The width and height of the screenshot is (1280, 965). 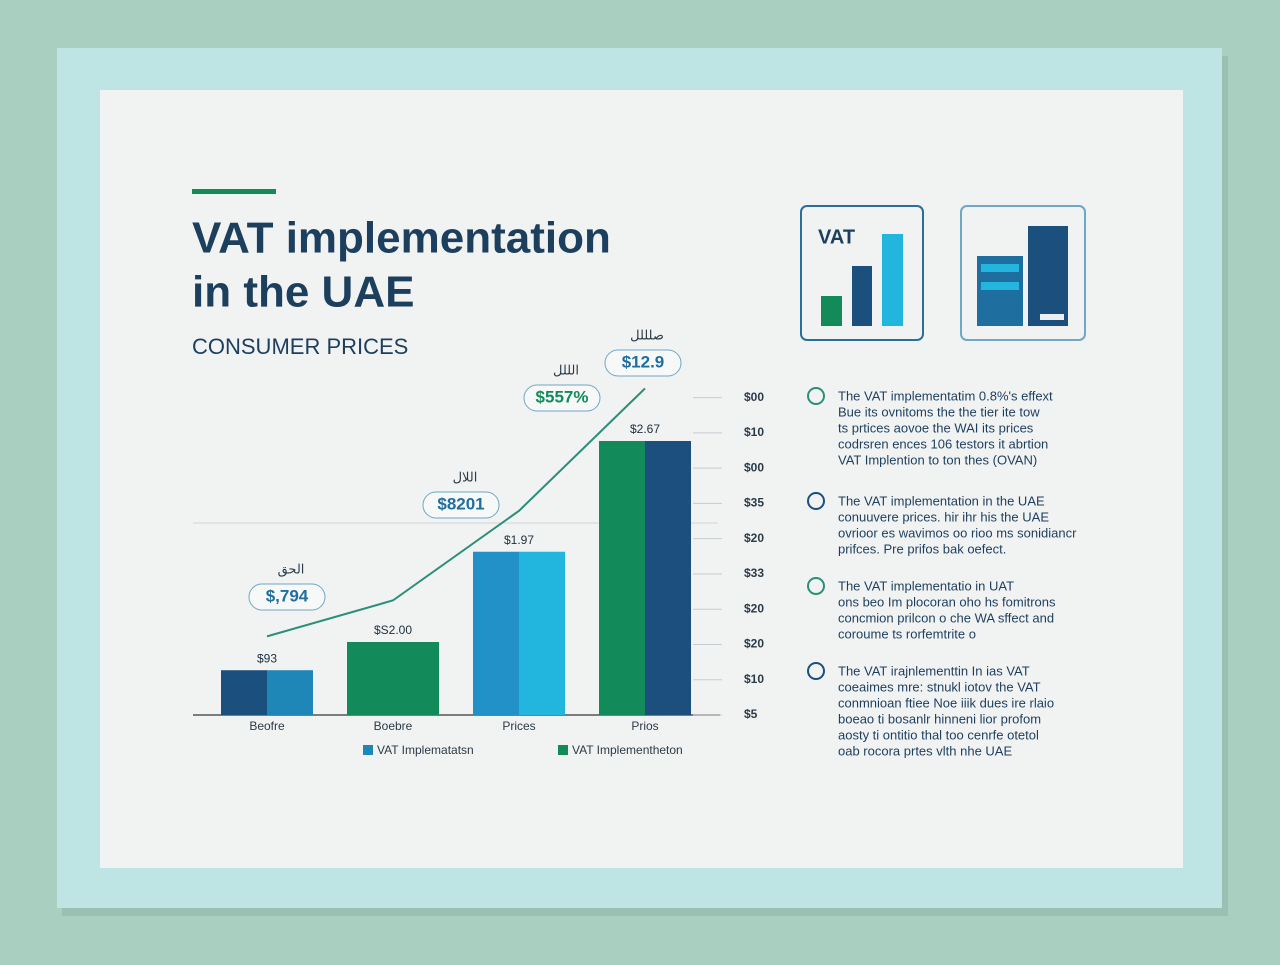 I want to click on callout-note: اللال, so click(x=465, y=476).